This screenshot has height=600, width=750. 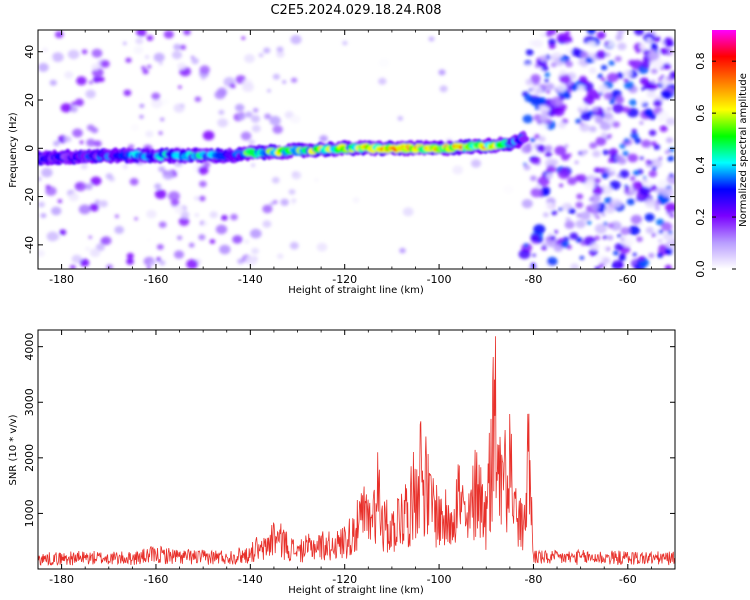 I want to click on heatmap-ylabel: Frequency (Hz), so click(x=13, y=150).